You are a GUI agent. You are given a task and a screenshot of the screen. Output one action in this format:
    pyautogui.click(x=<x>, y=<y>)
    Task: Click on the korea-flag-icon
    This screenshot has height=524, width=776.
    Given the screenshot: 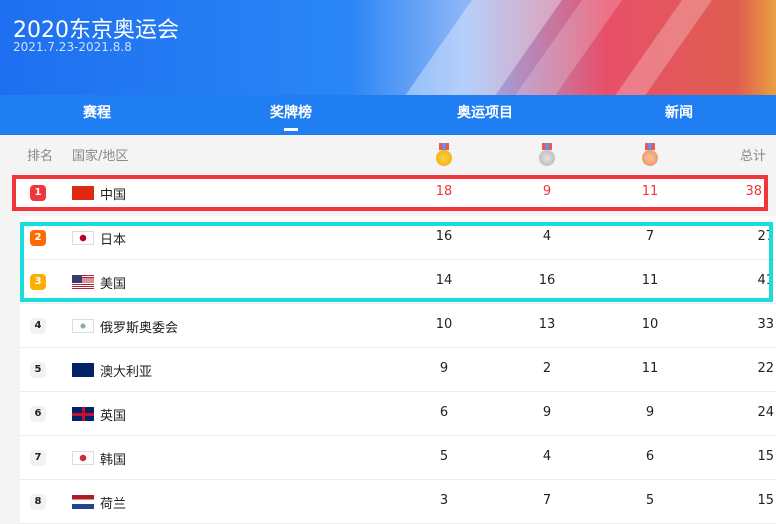 What is the action you would take?
    pyautogui.click(x=83, y=458)
    